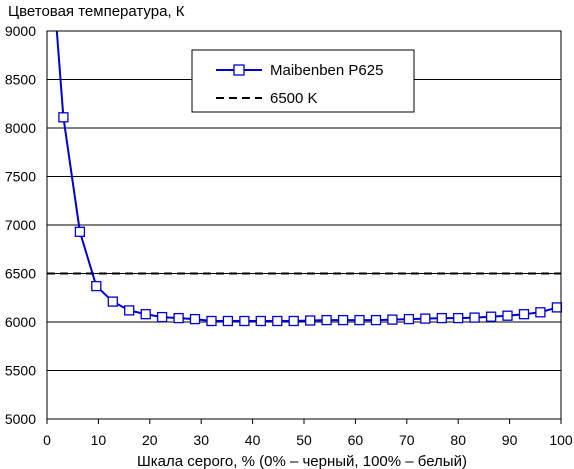 The image size is (574, 469). What do you see at coordinates (20, 419) in the screenshot?
I see `y-tick-label: 5000` at bounding box center [20, 419].